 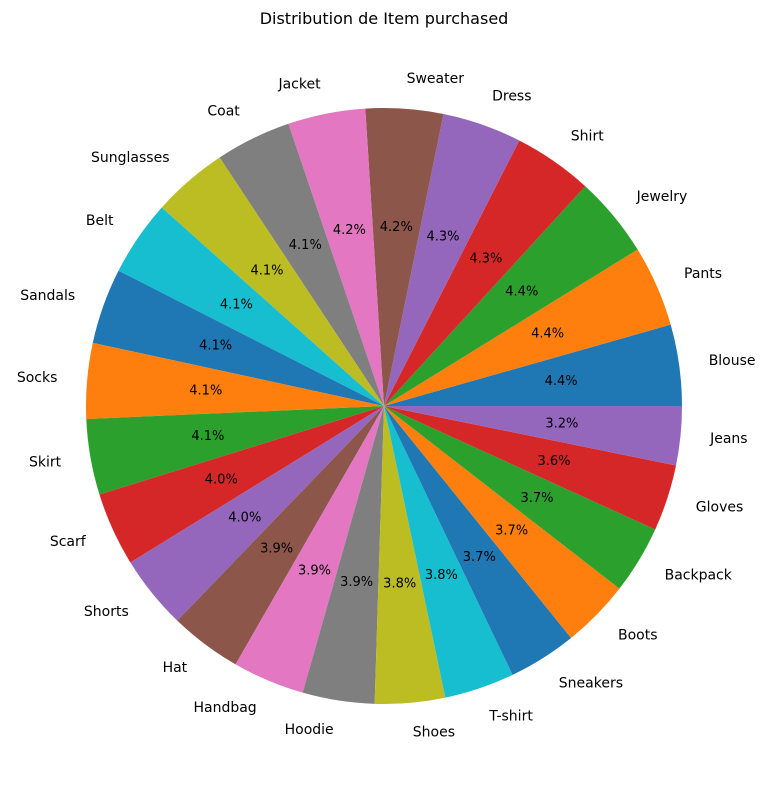 I want to click on slice-label: Backpack, so click(x=699, y=576).